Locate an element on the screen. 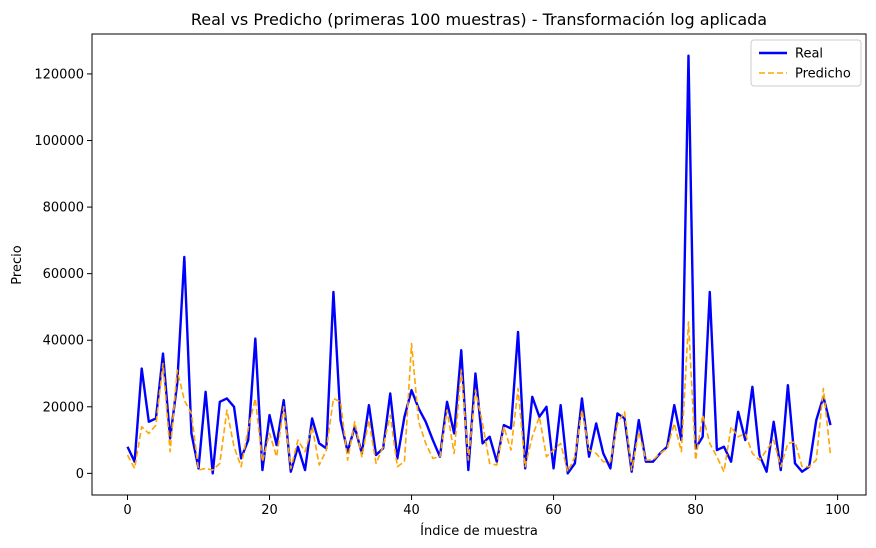 The height and width of the screenshot is (548, 876). y-tick-label: 100000 is located at coordinates (59, 141).